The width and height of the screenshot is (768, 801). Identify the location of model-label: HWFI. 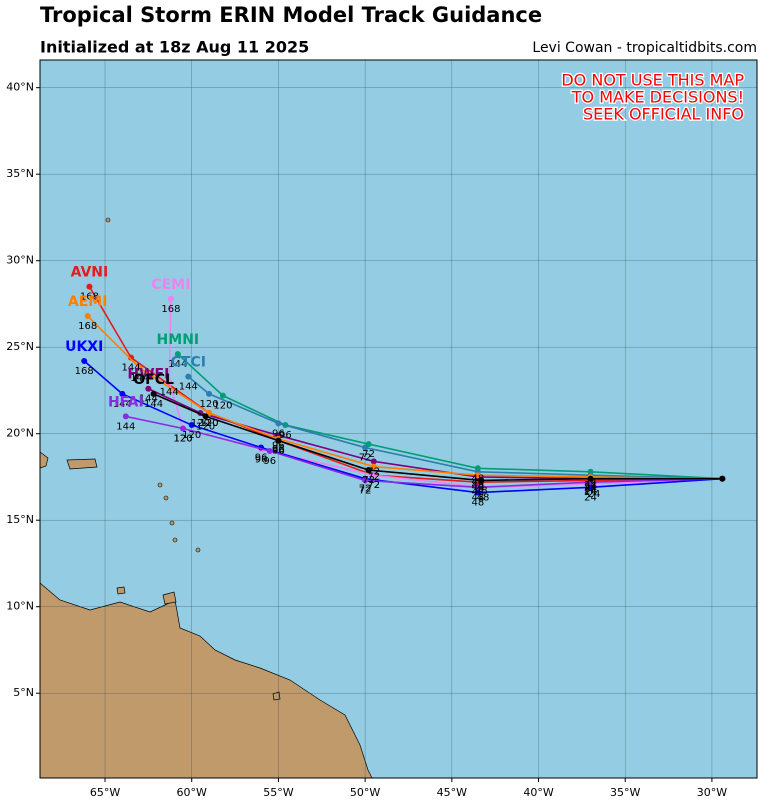
(148, 375).